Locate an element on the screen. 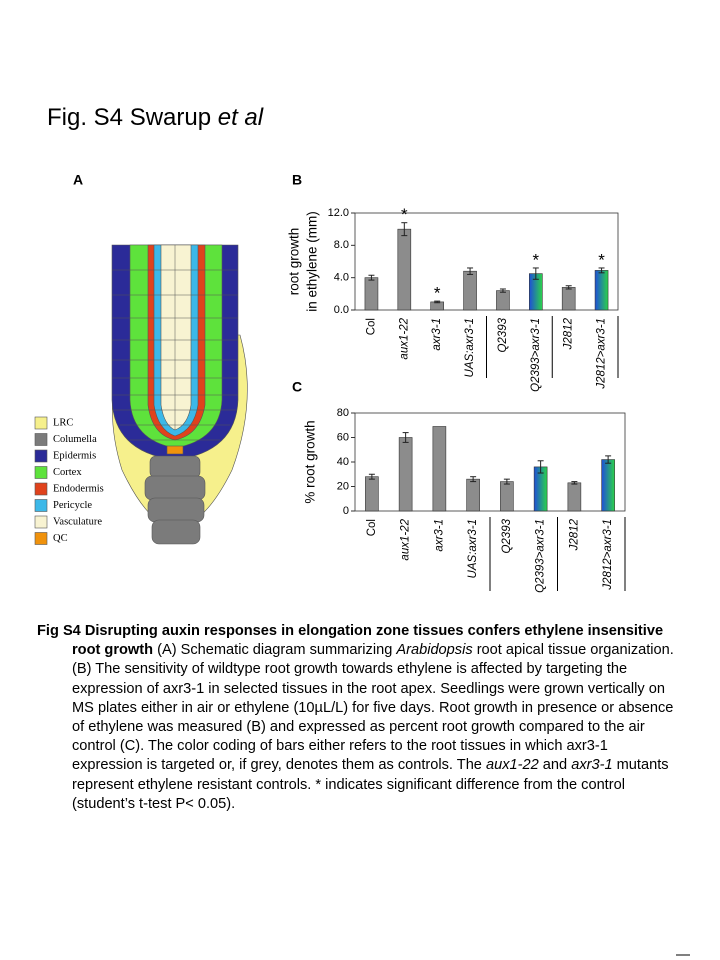 This screenshot has height=960, width=720. y-axis-label: % root growth is located at coordinates (310, 461).